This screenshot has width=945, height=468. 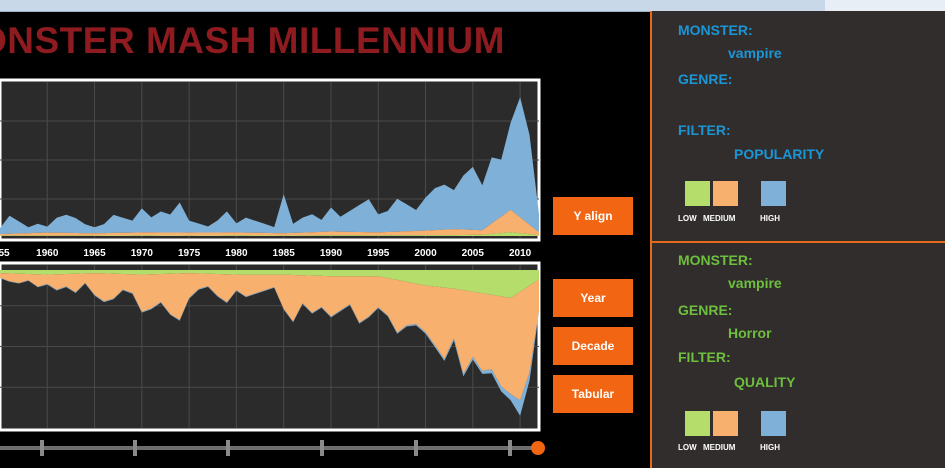 I want to click on timeline-handle, so click(x=538, y=448).